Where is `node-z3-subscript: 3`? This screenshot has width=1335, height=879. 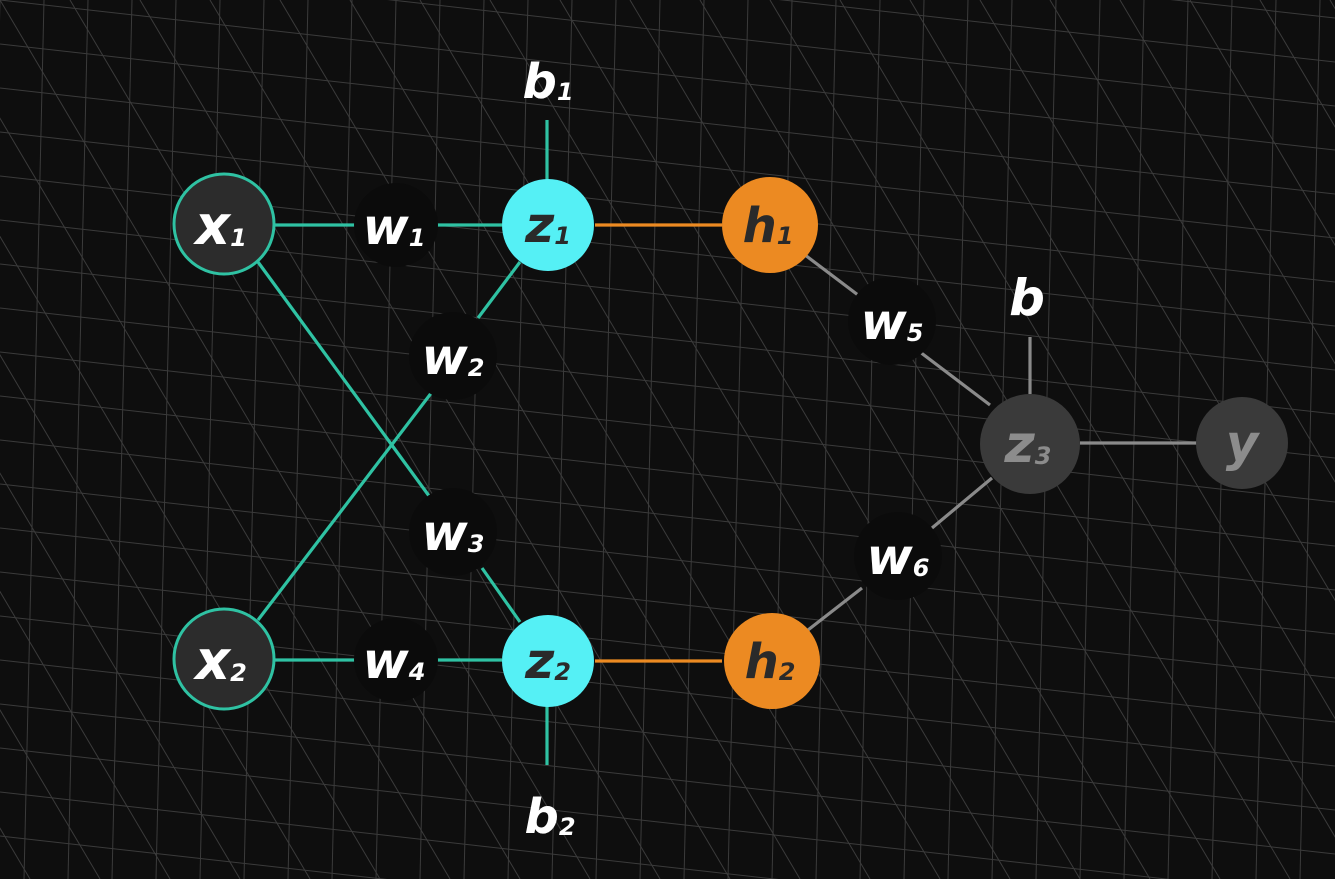
node-z3-subscript: 3 is located at coordinates (1043, 456).